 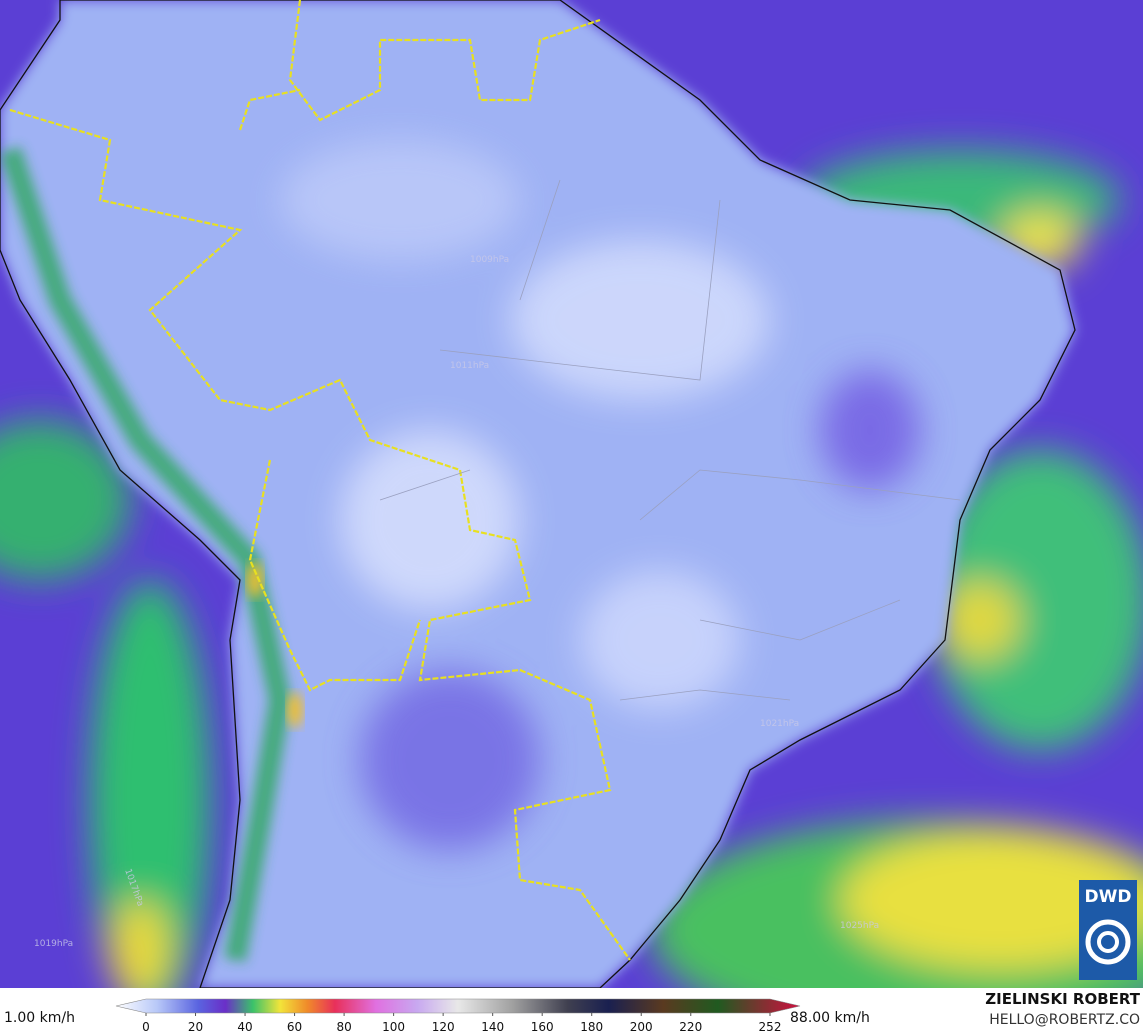 What do you see at coordinates (830, 1018) in the screenshot?
I see `legend-max: 88.00 km/h` at bounding box center [830, 1018].